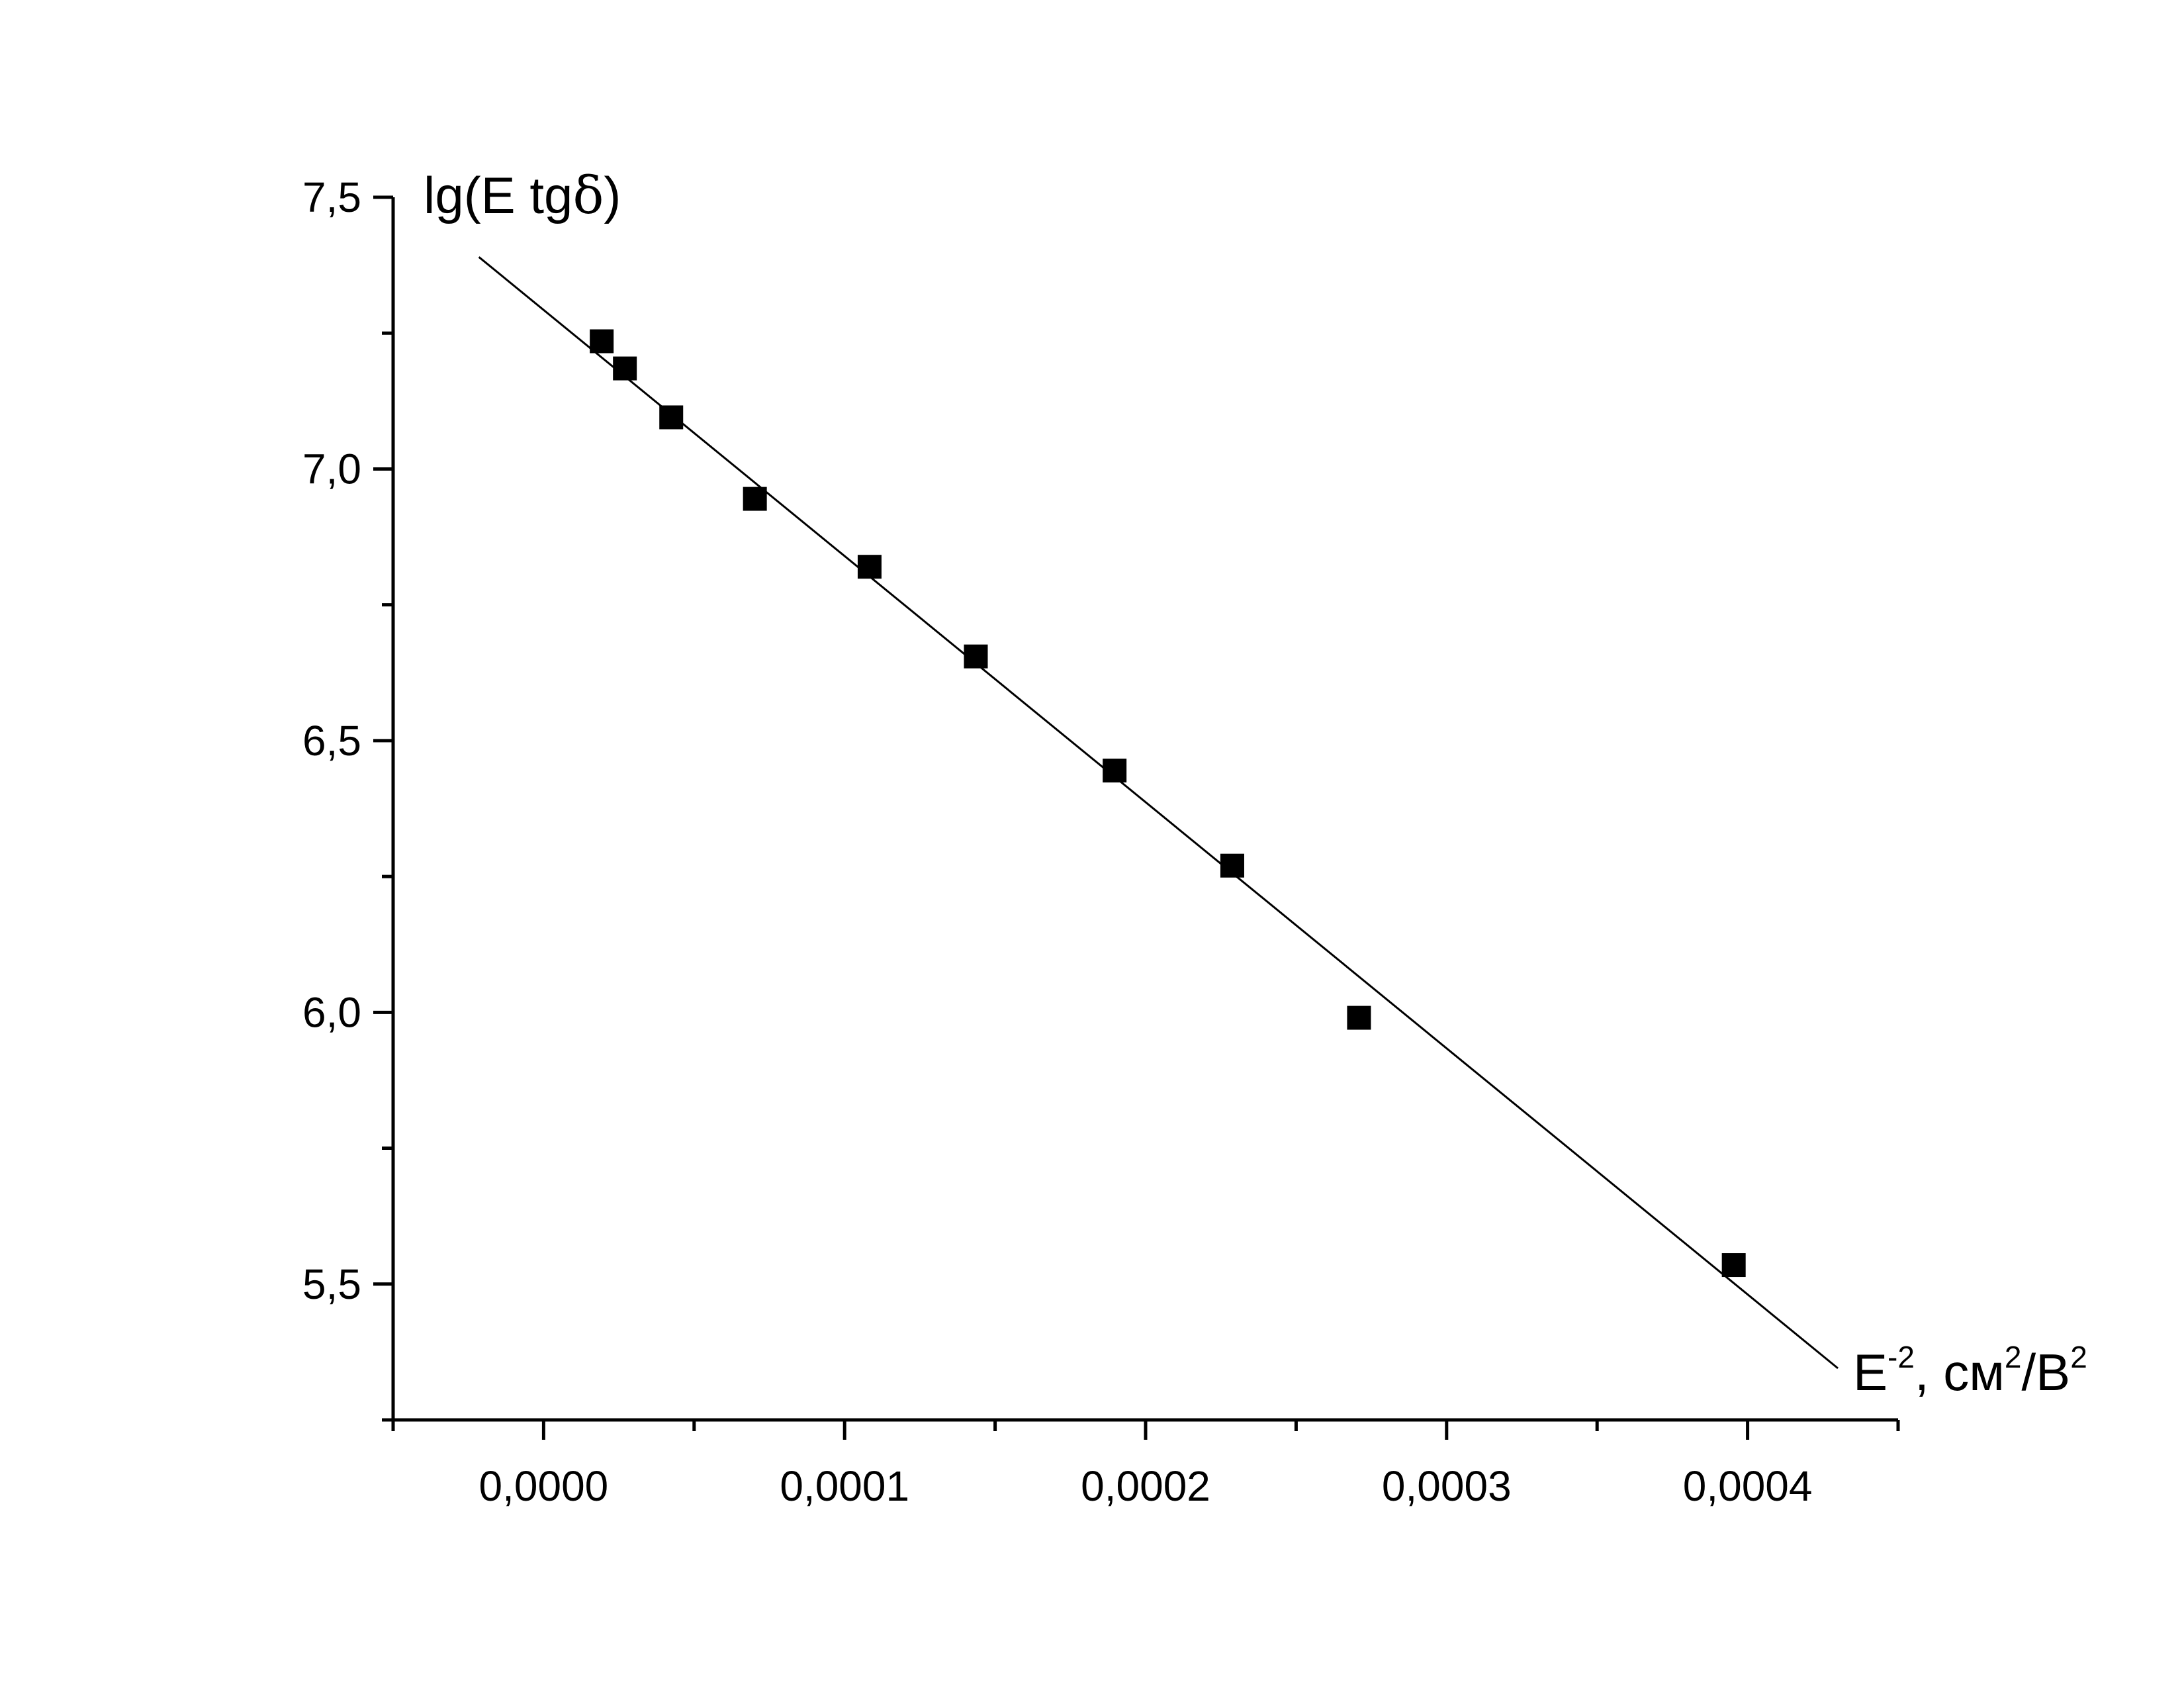 This screenshot has height=1688, width=2184. What do you see at coordinates (1970, 1370) in the screenshot?
I see `x-axis-label: E-2, см2/В2` at bounding box center [1970, 1370].